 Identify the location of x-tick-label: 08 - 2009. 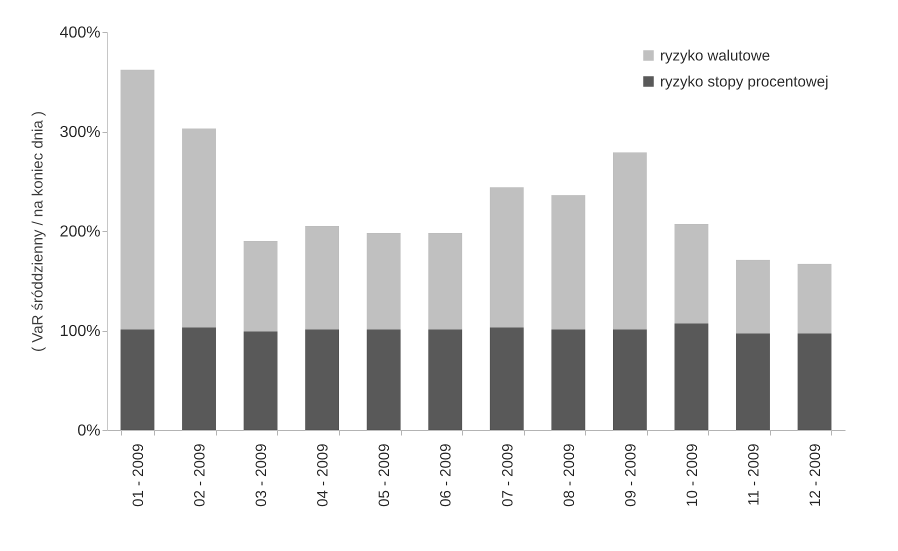
(569, 475).